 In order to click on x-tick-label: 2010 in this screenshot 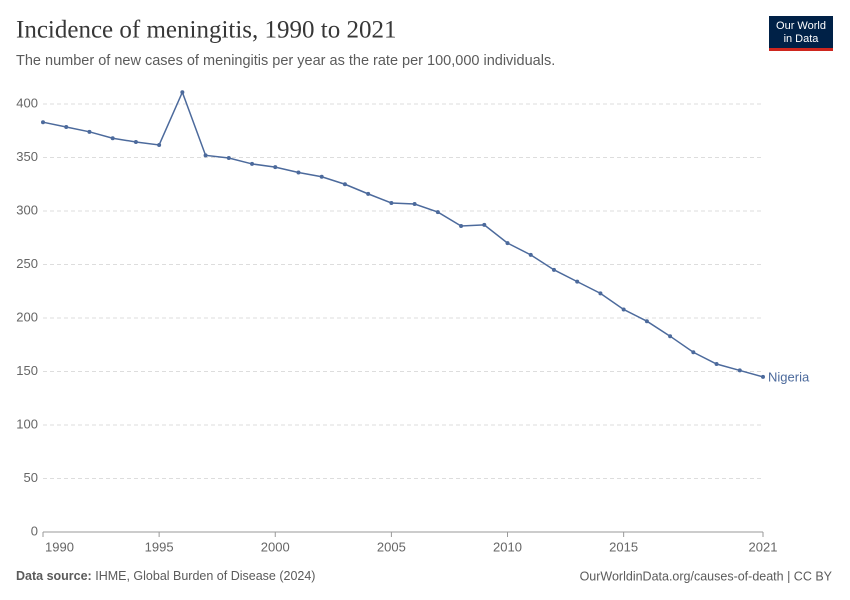, I will do `click(507, 546)`.